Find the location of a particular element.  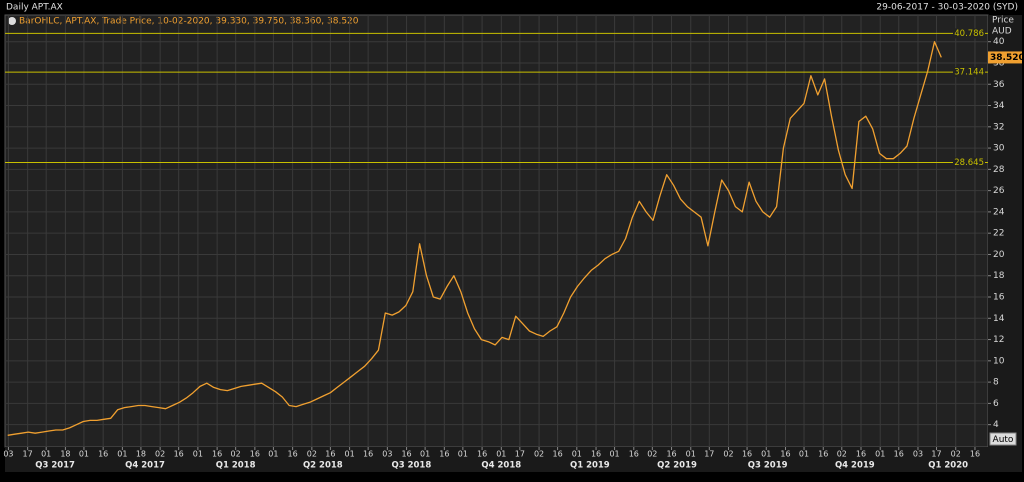

y-tick-label: 6 is located at coordinates (996, 404).